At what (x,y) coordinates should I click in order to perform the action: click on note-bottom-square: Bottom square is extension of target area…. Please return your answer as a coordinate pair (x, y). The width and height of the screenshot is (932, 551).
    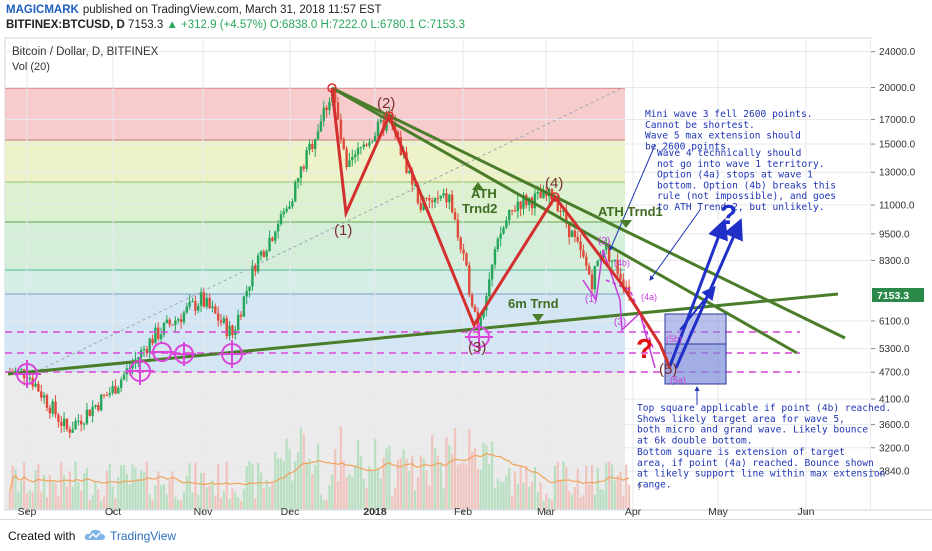
    Looking at the image, I should click on (761, 468).